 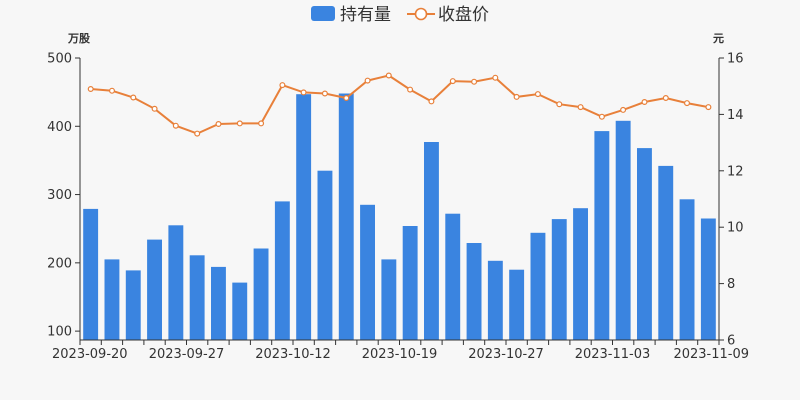 I want to click on legend-swatch-holdings, so click(x=323, y=13).